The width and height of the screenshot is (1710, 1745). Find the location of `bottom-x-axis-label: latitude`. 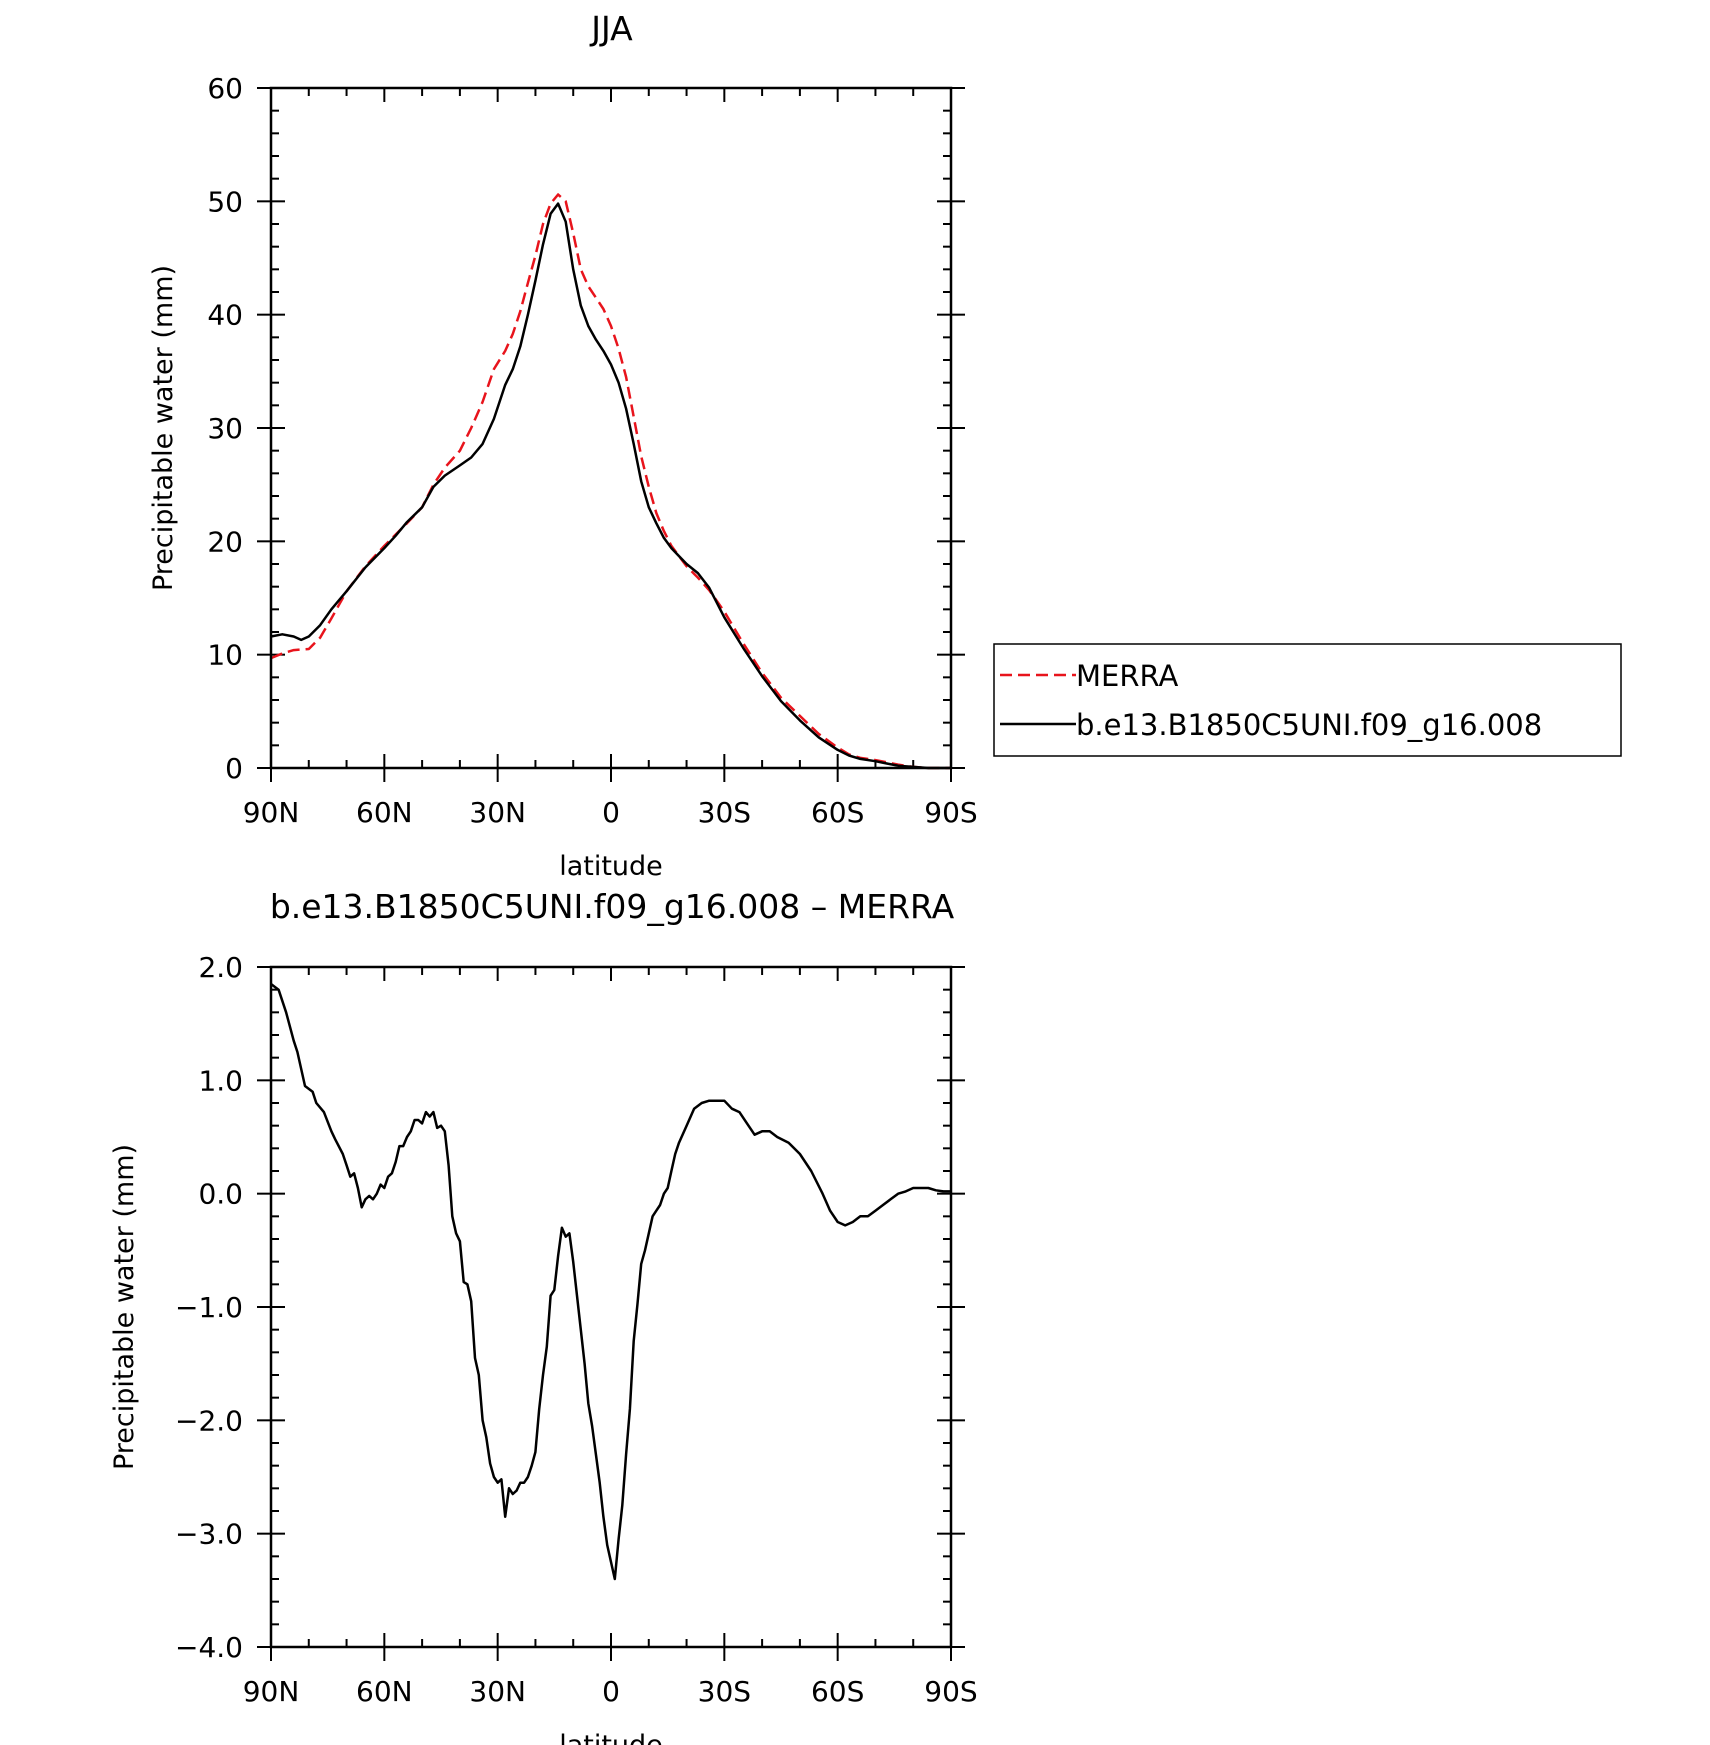

bottom-x-axis-label: latitude is located at coordinates (611, 1737).